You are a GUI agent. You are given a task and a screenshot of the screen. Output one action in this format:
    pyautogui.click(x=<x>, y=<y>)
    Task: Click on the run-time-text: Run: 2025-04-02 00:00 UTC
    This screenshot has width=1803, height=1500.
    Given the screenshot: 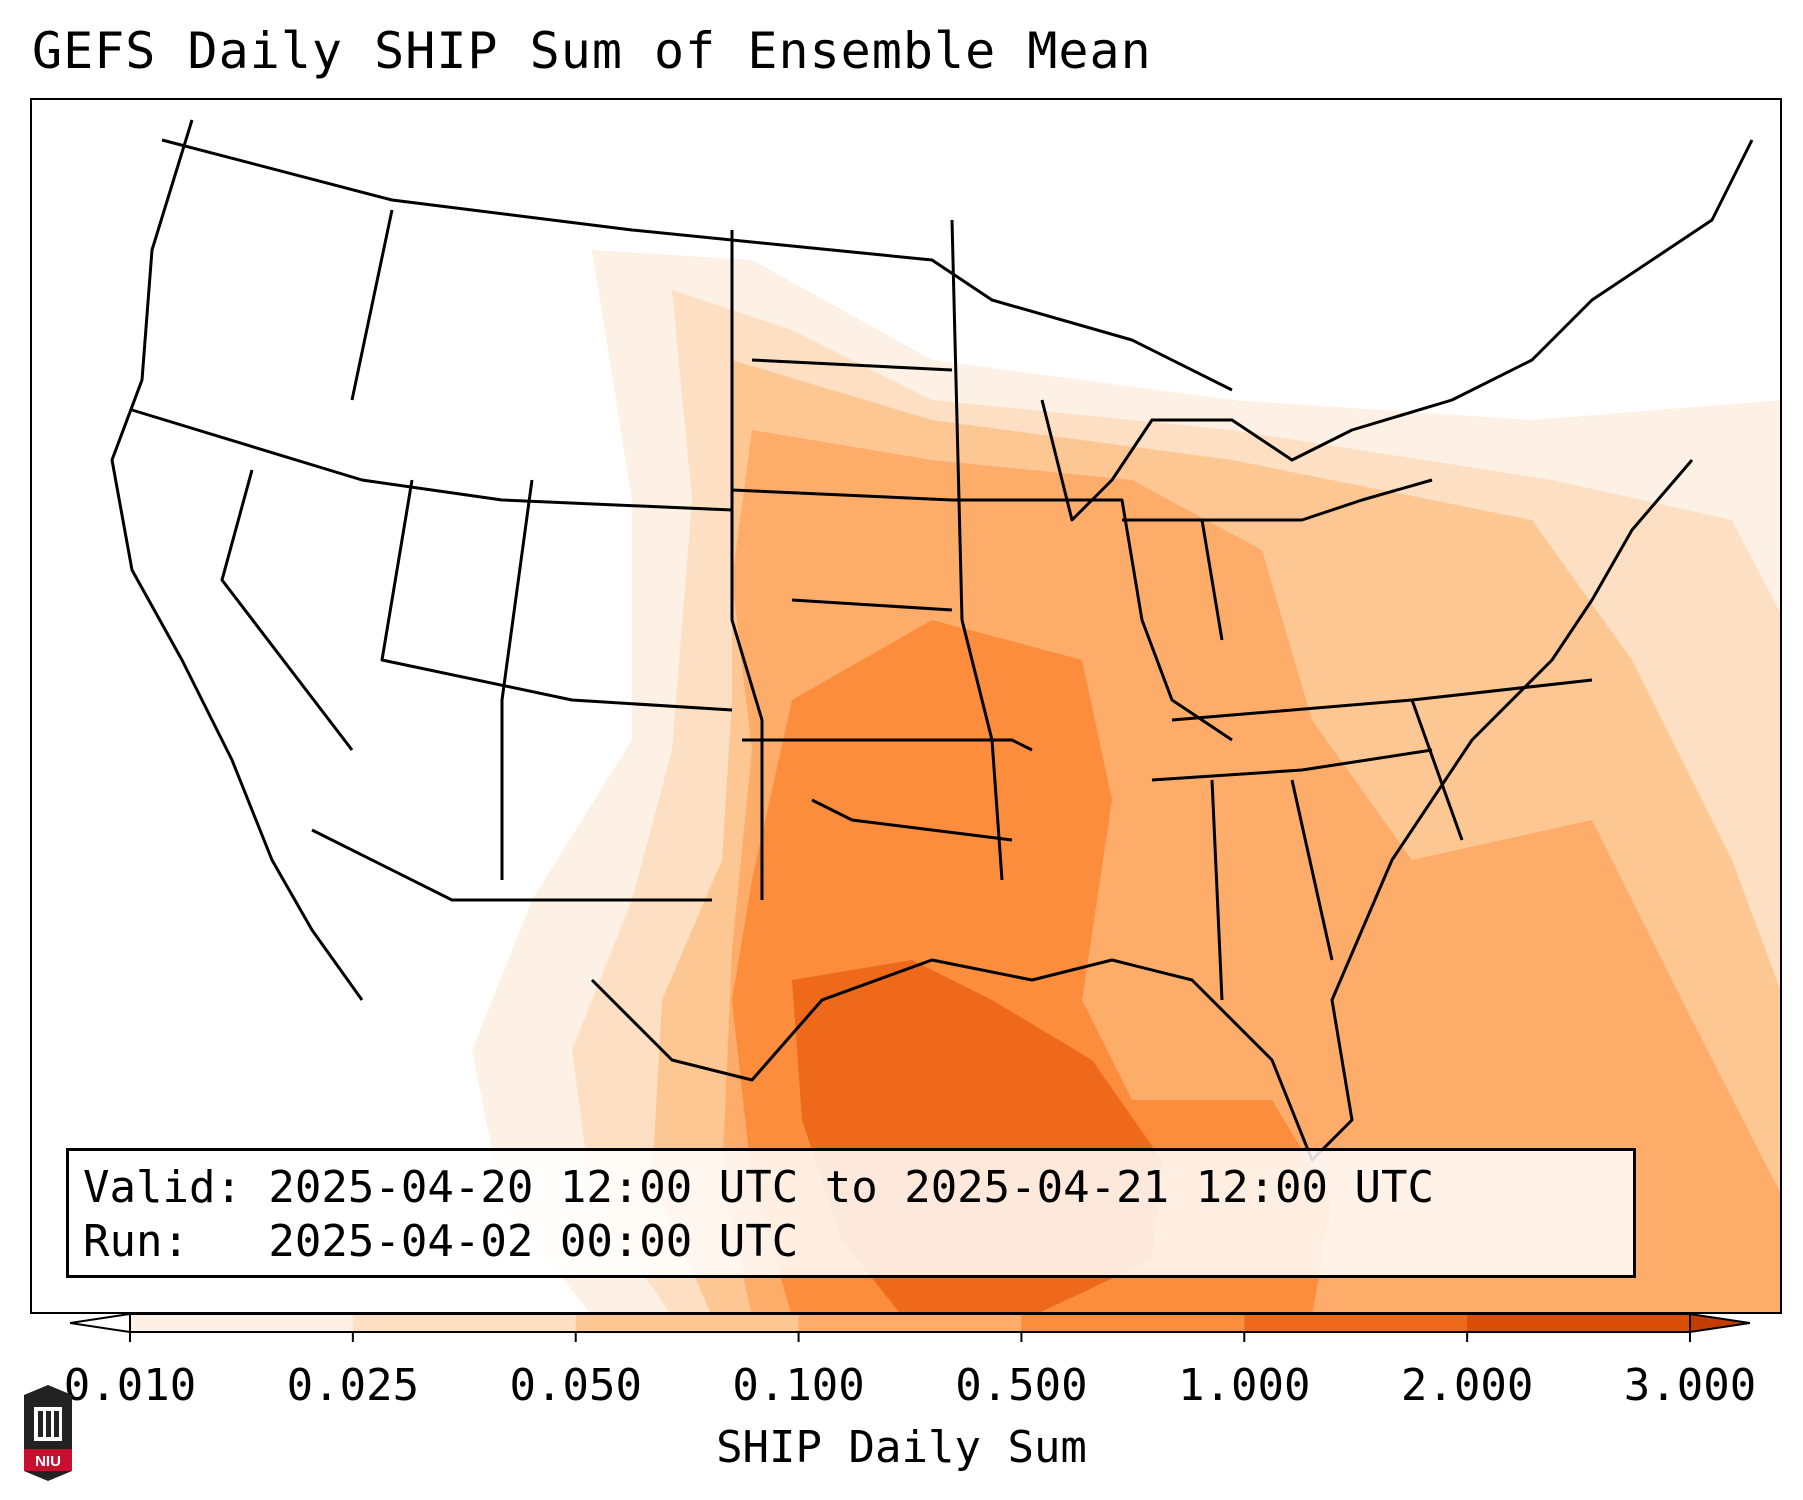 What is the action you would take?
    pyautogui.click(x=441, y=1241)
    